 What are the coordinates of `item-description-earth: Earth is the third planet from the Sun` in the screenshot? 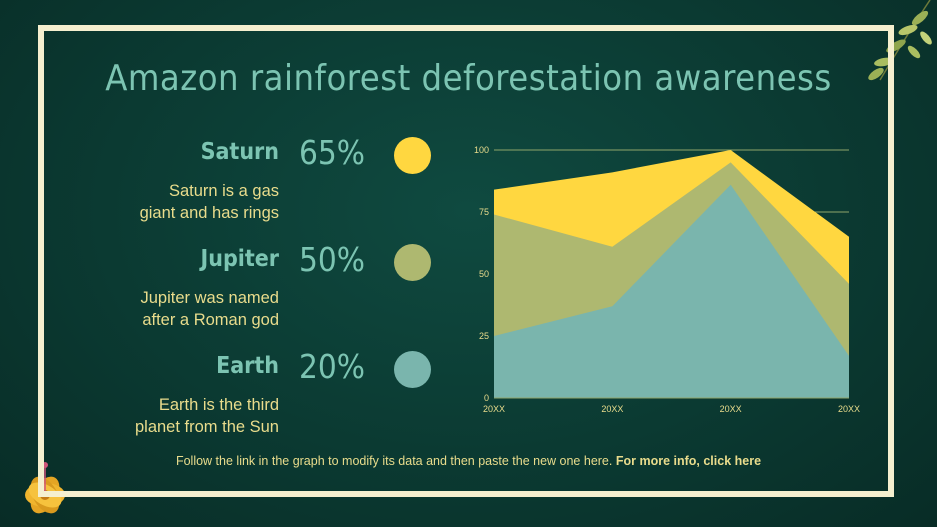 It's located at (164, 416).